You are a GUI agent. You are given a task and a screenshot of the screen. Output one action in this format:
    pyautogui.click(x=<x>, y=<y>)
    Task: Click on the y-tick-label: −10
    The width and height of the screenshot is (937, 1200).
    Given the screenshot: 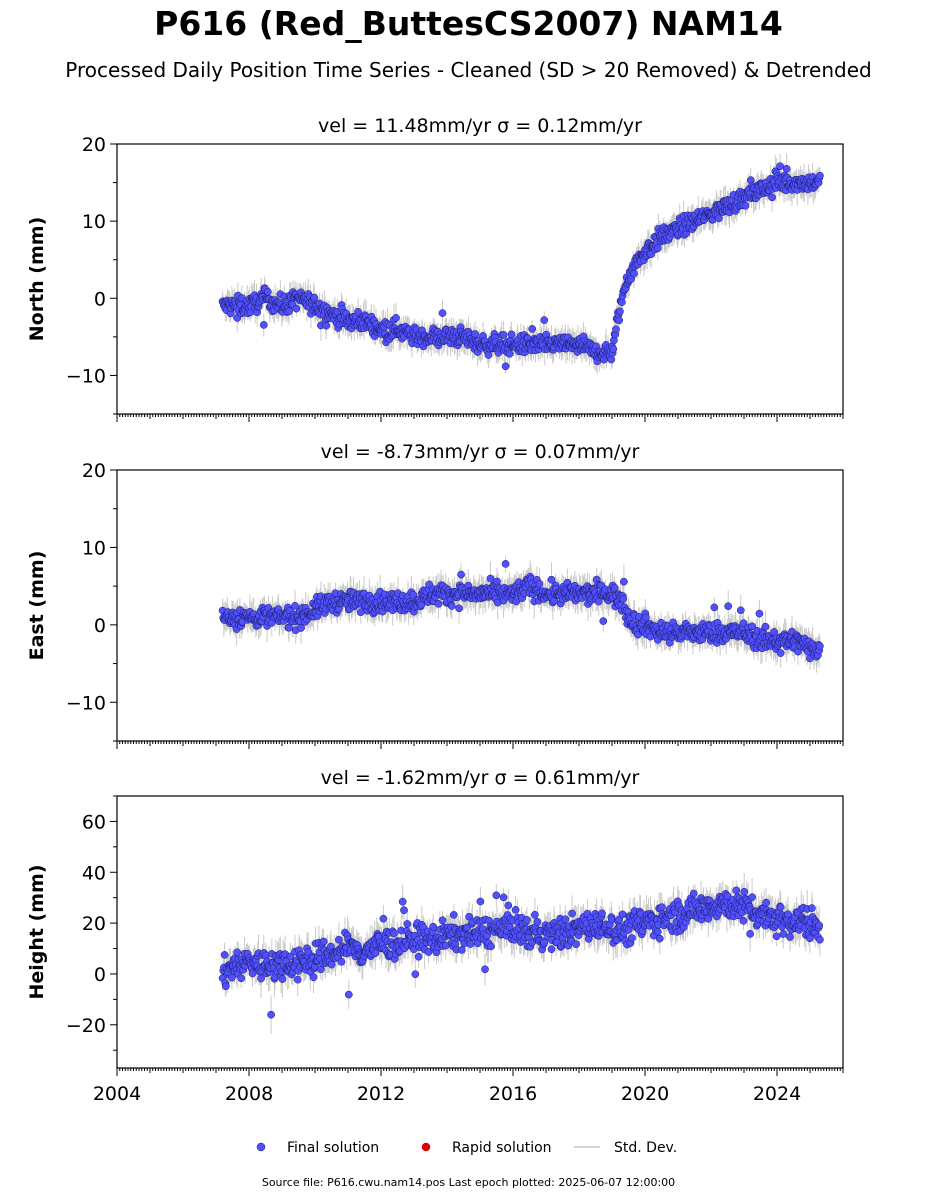 What is the action you would take?
    pyautogui.click(x=86, y=703)
    